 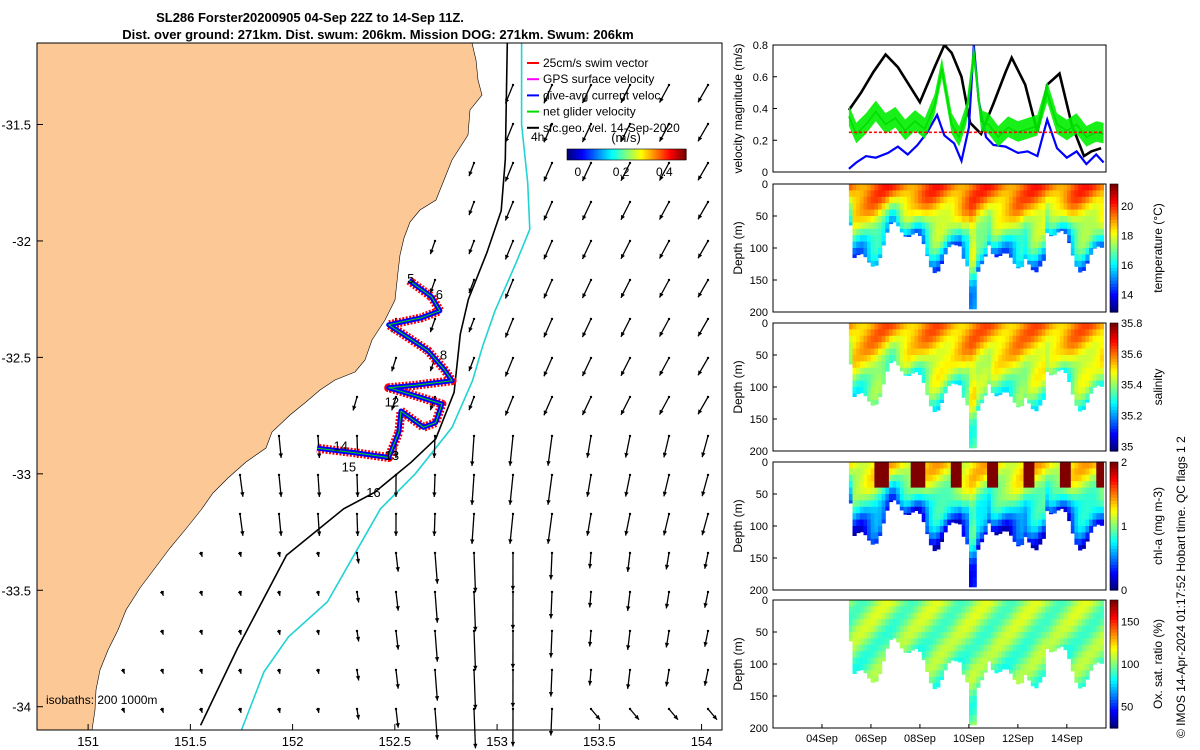 I want to click on section-colorbar-tick-label: 0, so click(x=1124, y=591).